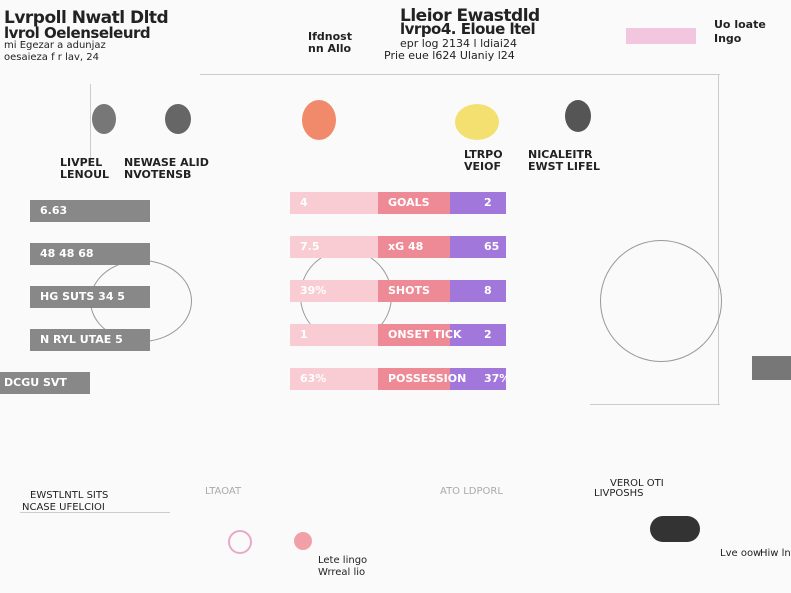 The image size is (791, 593). Describe the element at coordinates (35, 382) in the screenshot. I see `panel-text: DCGU SVT` at that location.